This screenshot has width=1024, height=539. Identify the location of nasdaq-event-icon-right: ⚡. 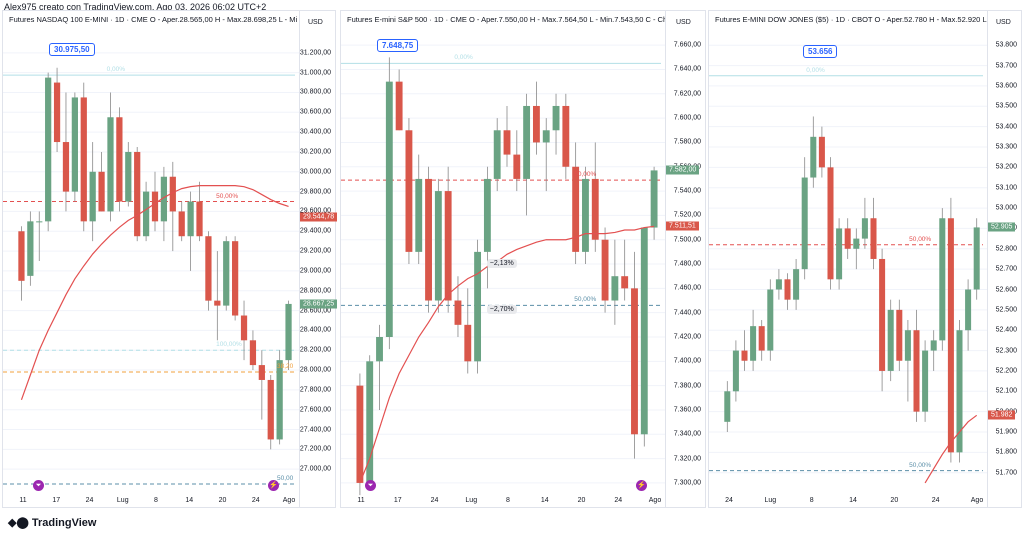
(273, 485).